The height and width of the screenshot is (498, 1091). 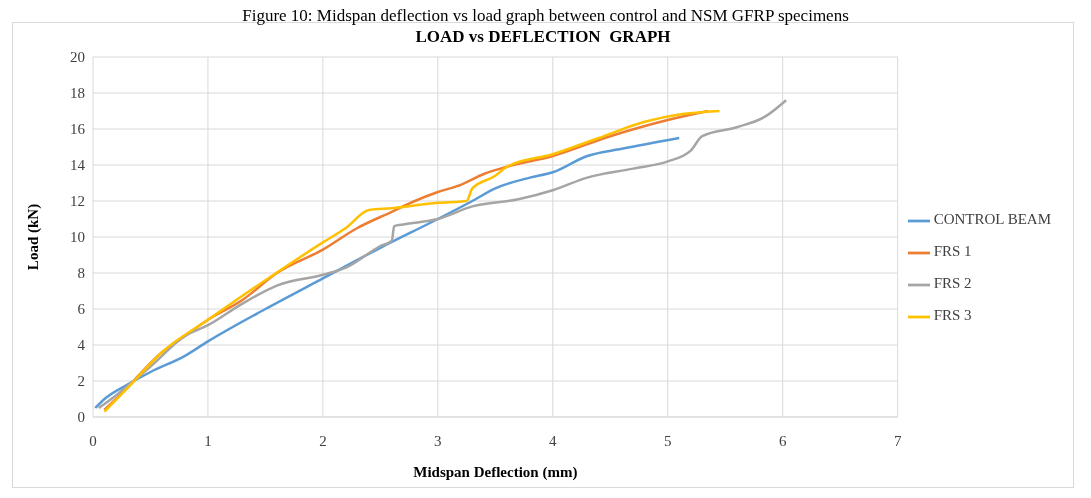 What do you see at coordinates (323, 440) in the screenshot?
I see `x-tick-label: 2` at bounding box center [323, 440].